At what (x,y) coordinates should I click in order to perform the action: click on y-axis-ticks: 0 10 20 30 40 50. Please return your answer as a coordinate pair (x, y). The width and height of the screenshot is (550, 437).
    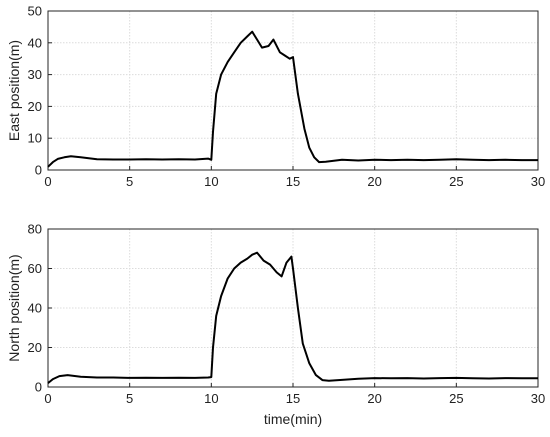
    Looking at the image, I should click on (40, 91).